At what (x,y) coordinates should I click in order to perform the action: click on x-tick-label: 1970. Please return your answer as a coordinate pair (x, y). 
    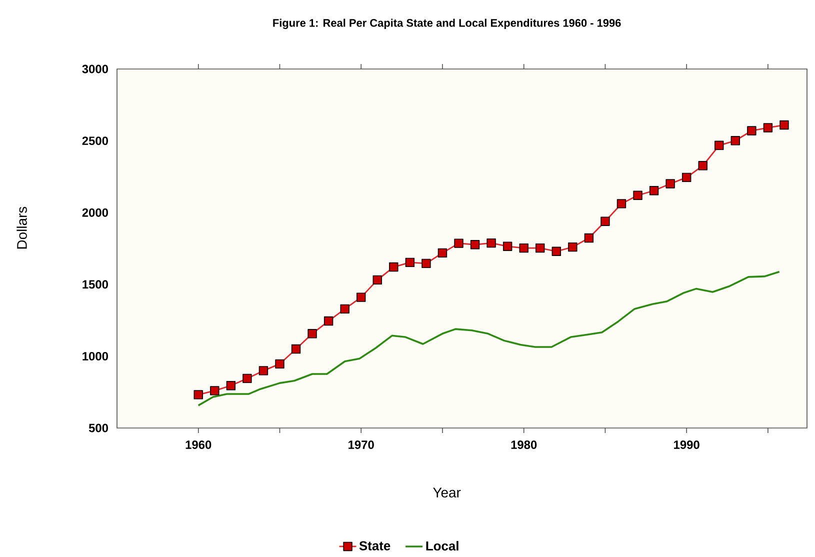
    Looking at the image, I should click on (361, 444).